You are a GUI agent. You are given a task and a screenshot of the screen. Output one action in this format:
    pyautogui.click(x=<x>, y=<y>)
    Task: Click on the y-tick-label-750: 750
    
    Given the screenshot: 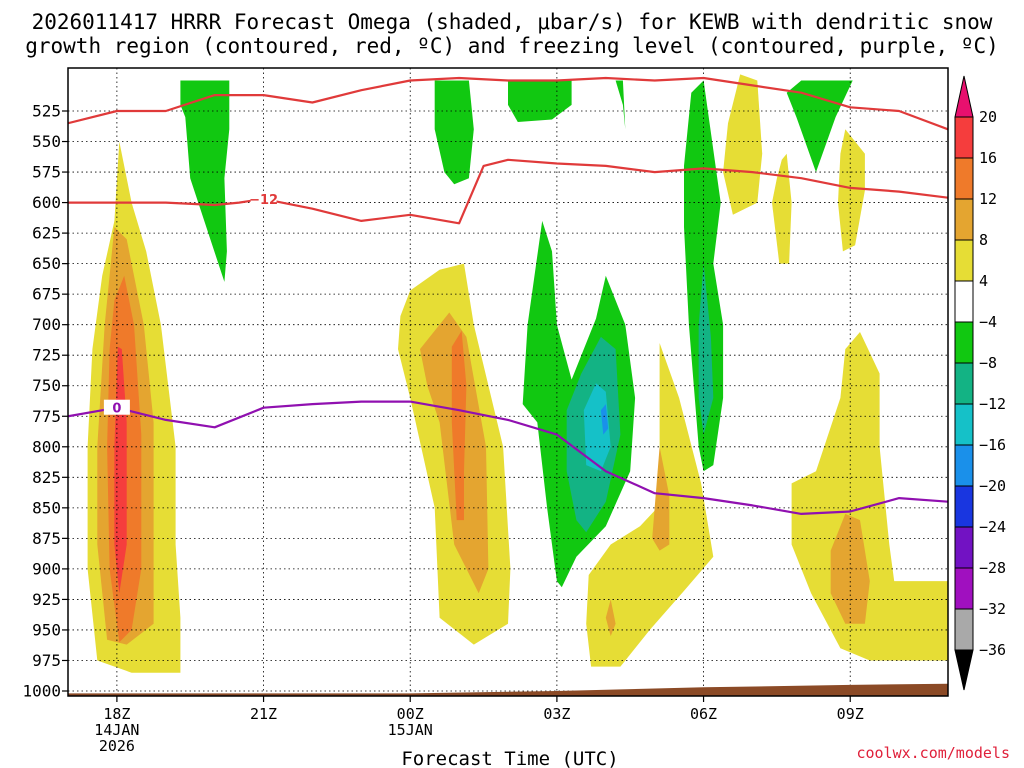 What is the action you would take?
    pyautogui.click(x=46, y=385)
    